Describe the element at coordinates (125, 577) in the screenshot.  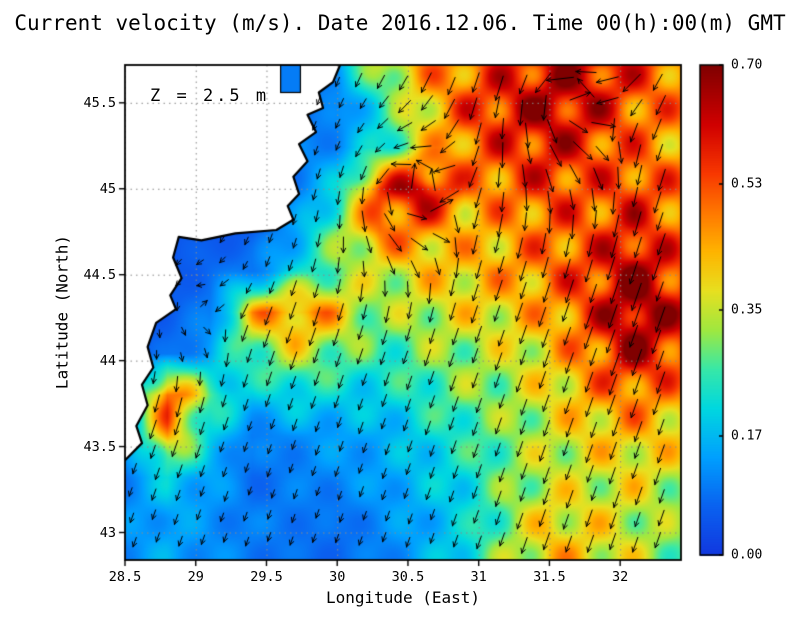
I see `x-tick-label: 28.5` at that location.